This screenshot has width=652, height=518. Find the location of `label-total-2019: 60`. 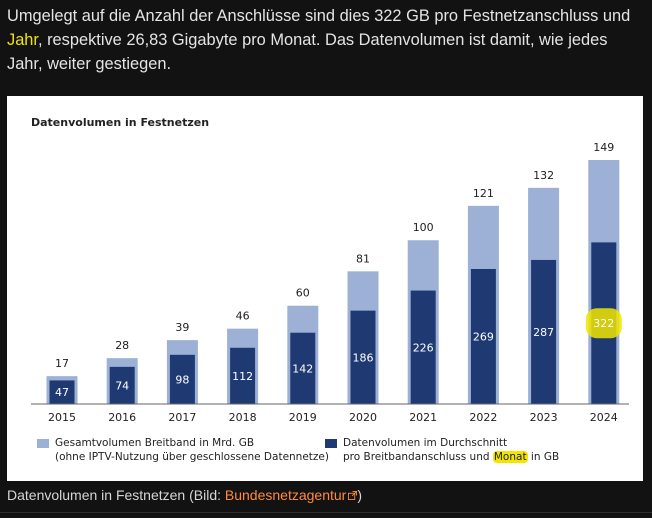

label-total-2019: 60 is located at coordinates (303, 293).